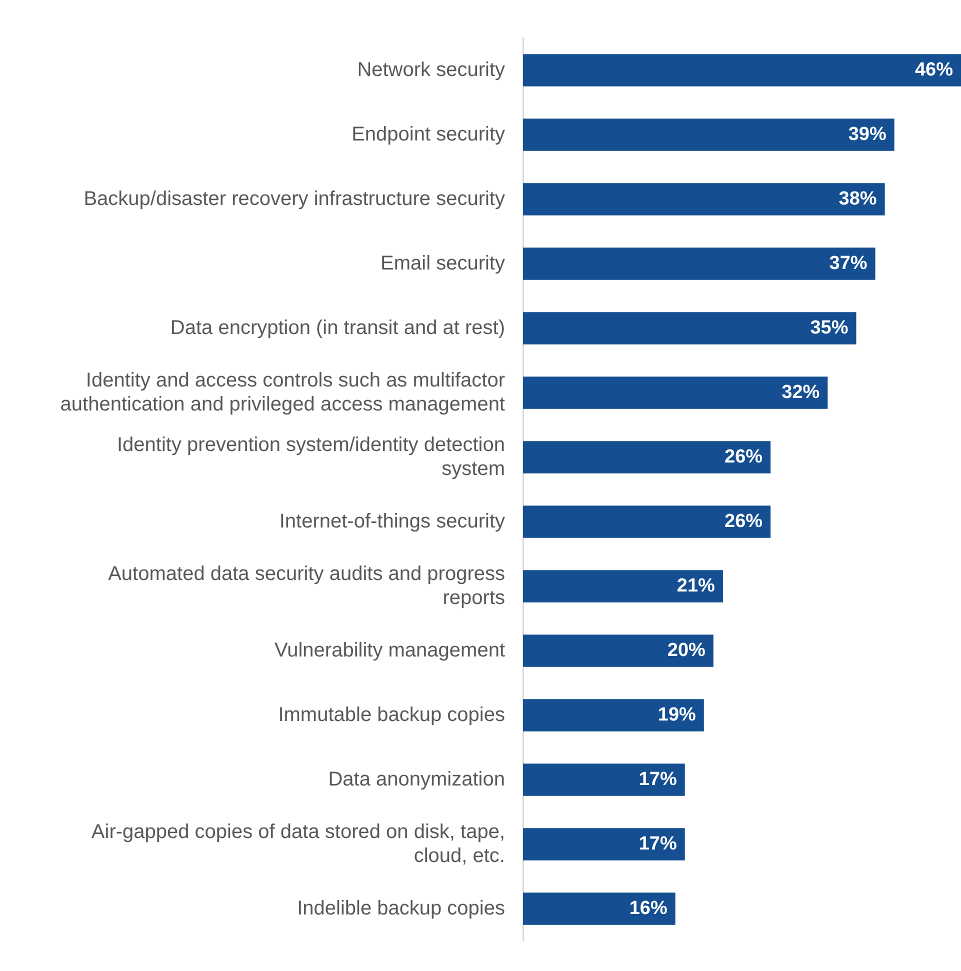 This screenshot has height=971, width=961. I want to click on data-label: 35%, so click(829, 327).